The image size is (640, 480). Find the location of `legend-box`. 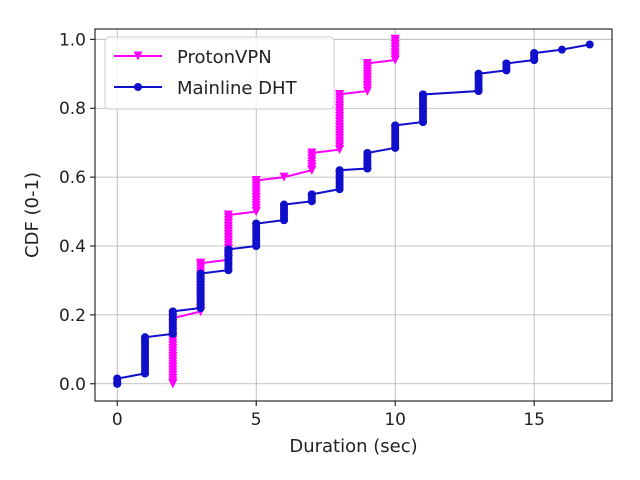

legend-box is located at coordinates (219, 73).